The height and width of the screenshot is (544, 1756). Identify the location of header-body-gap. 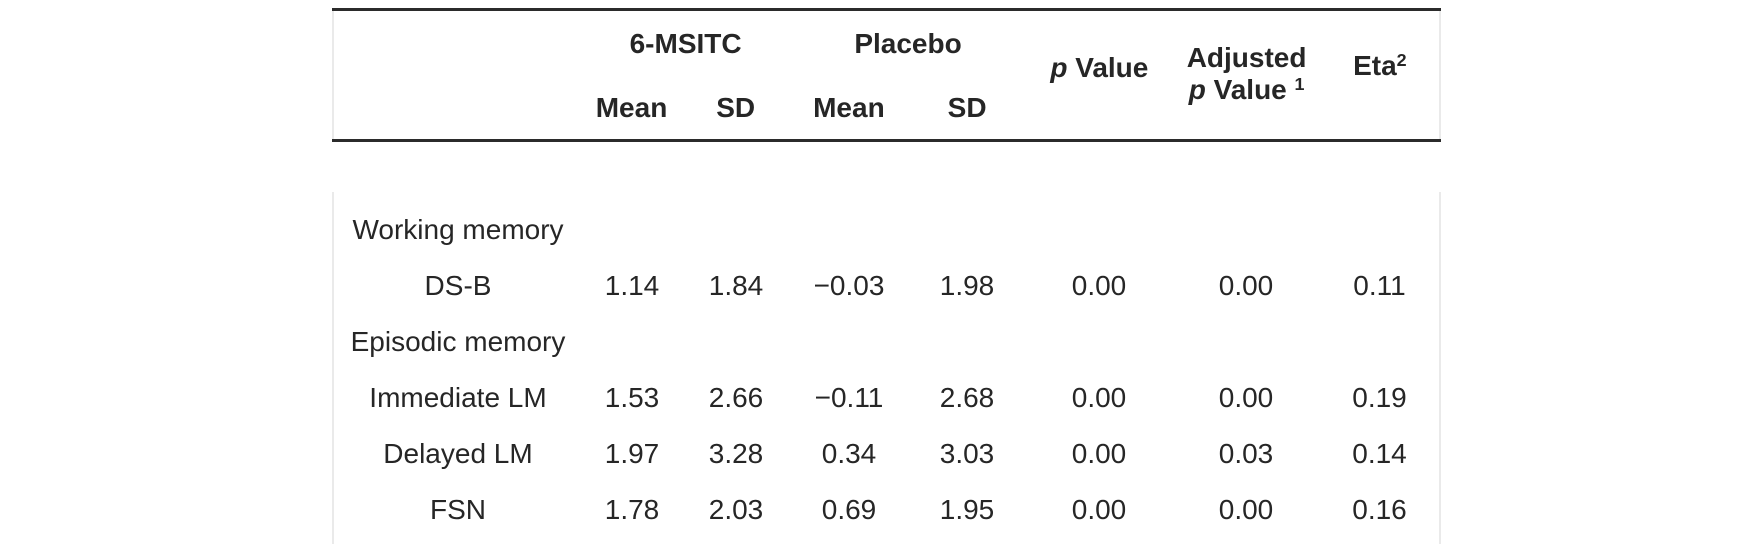
(886, 167).